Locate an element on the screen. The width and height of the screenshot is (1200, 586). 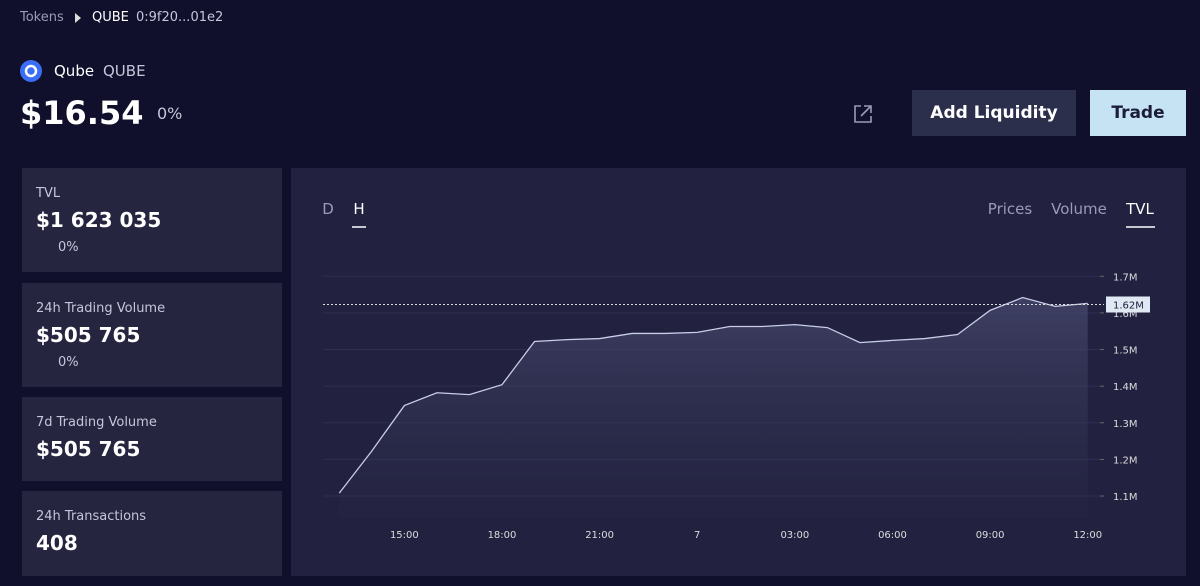
metric-tab: Volume is located at coordinates (1079, 209).